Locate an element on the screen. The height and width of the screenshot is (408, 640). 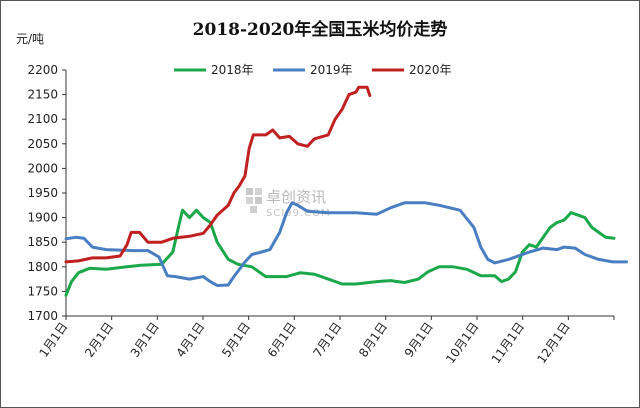
legend-label-3: 2020年 is located at coordinates (430, 70).